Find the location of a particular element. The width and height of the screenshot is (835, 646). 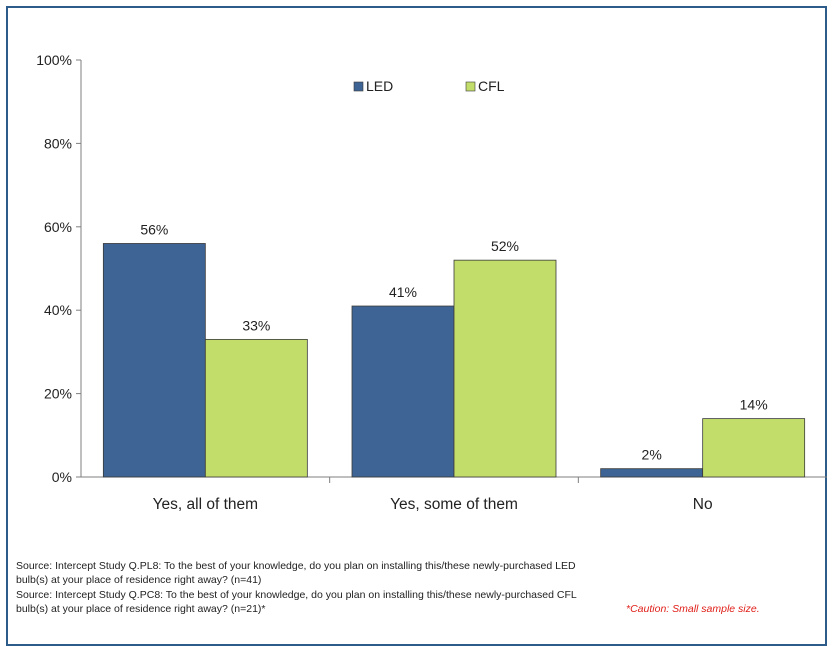

data-label: 14% is located at coordinates (754, 405).